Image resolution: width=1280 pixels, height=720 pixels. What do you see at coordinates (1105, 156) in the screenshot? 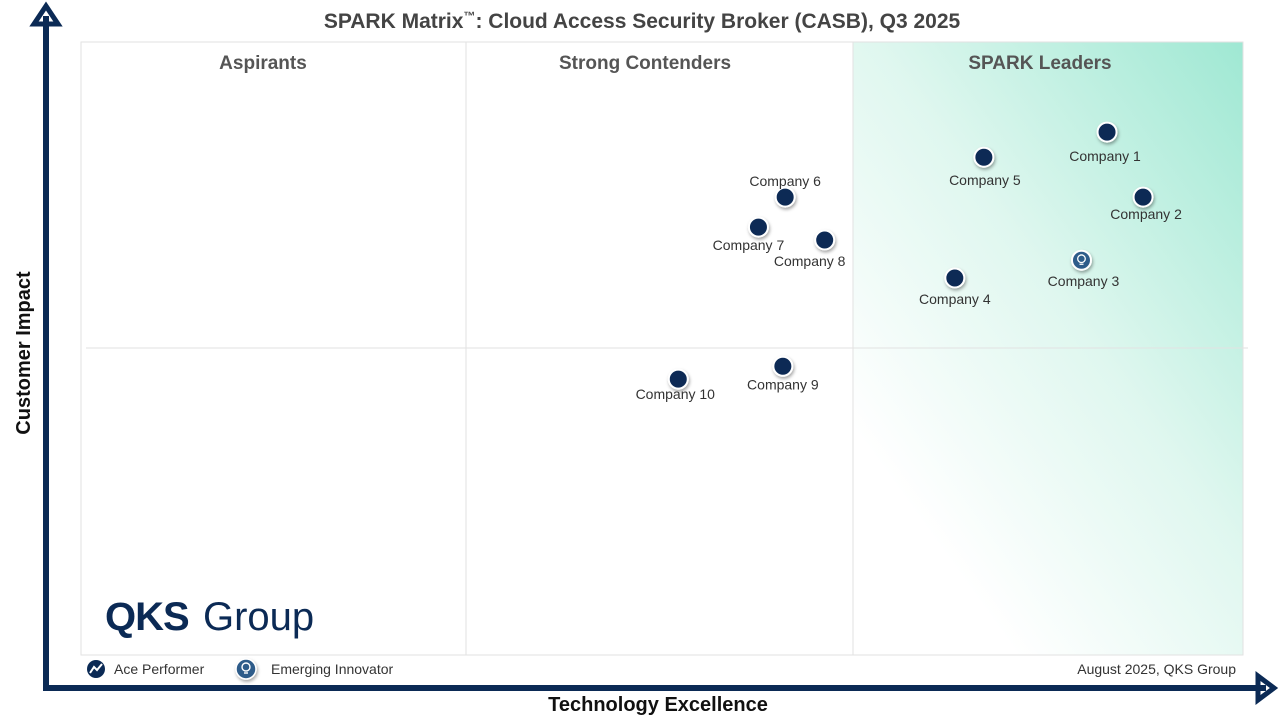
I see `data-point-label: Company 1` at bounding box center [1105, 156].